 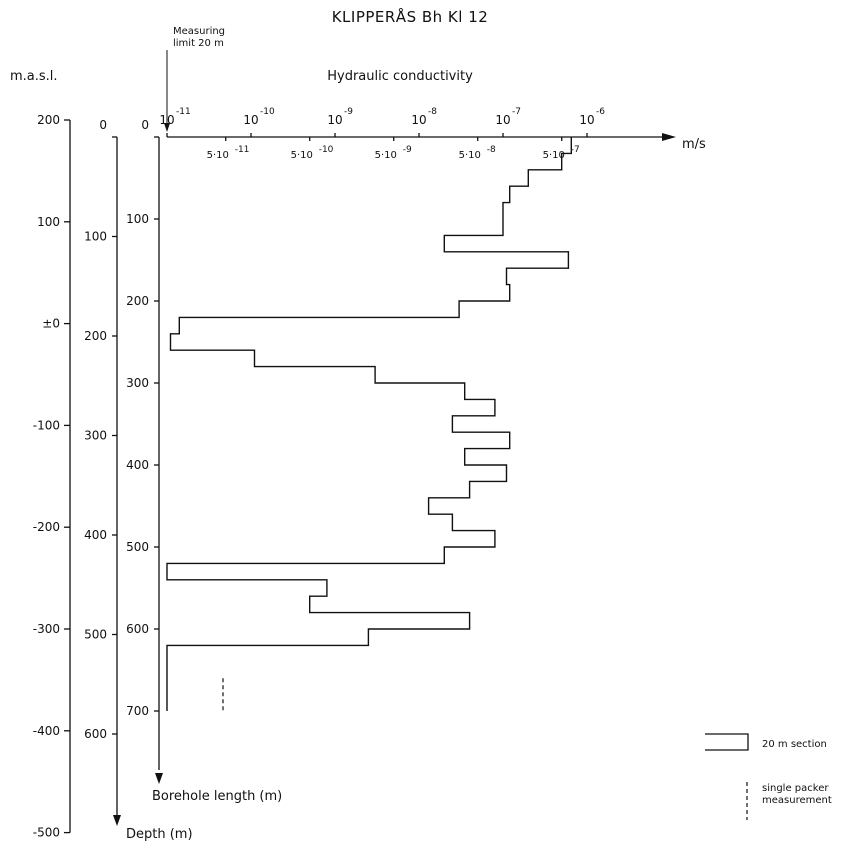 What do you see at coordinates (410, 16) in the screenshot?
I see `chart-title: KLIPPERÅS Bh Kl 12` at bounding box center [410, 16].